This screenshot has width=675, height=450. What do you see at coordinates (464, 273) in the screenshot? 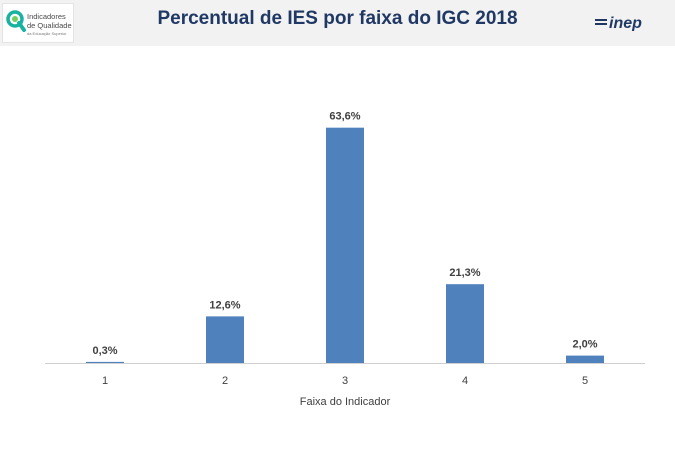
I see `data-label-4: 21,3%` at bounding box center [464, 273].